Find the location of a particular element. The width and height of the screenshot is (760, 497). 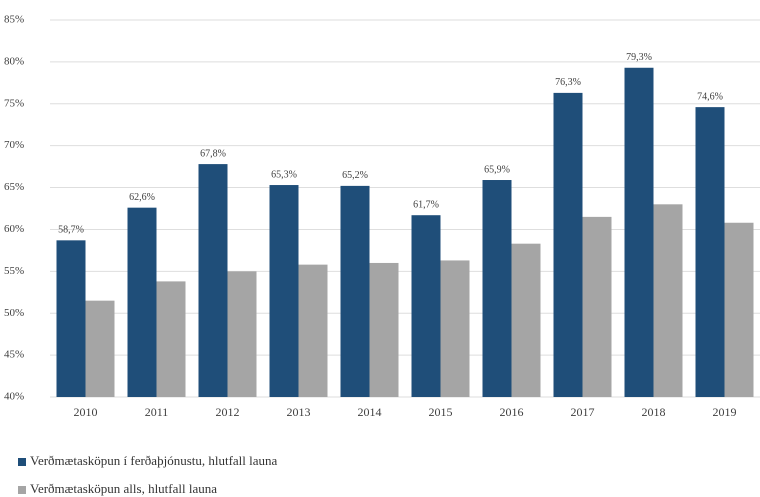

value-label: 65,3% is located at coordinates (284, 174).